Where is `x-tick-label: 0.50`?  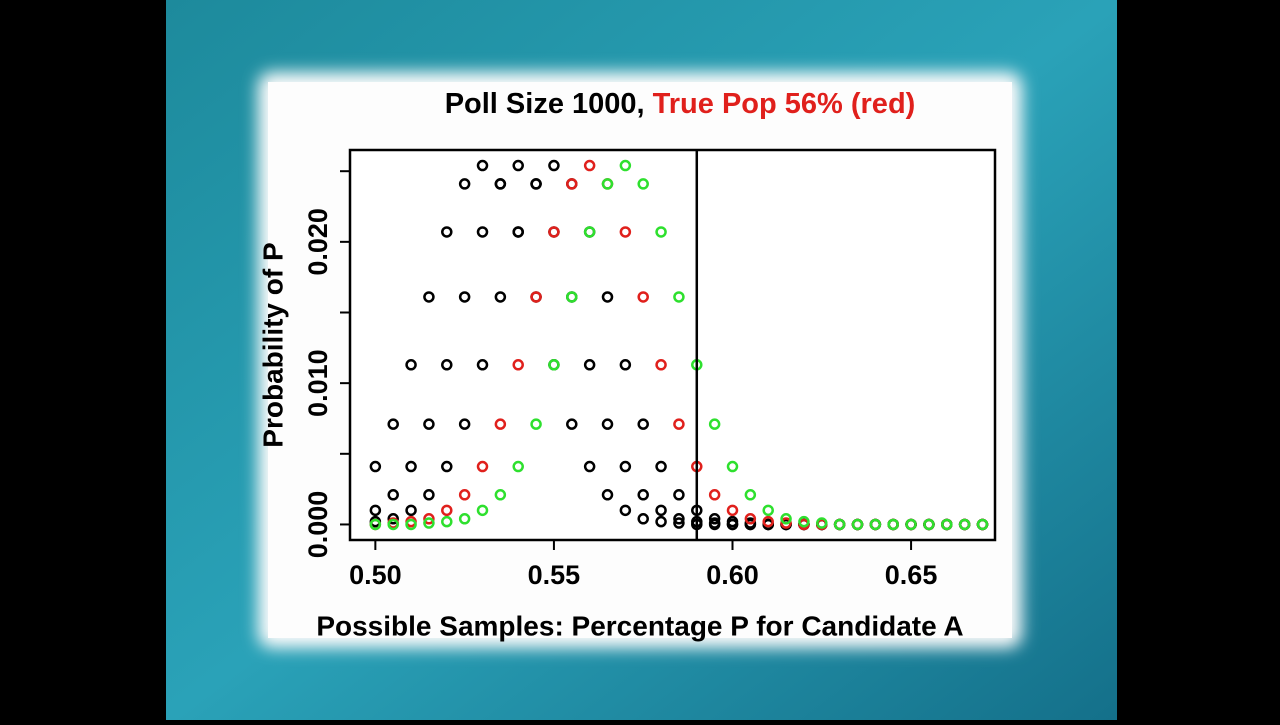
x-tick-label: 0.50 is located at coordinates (375, 575).